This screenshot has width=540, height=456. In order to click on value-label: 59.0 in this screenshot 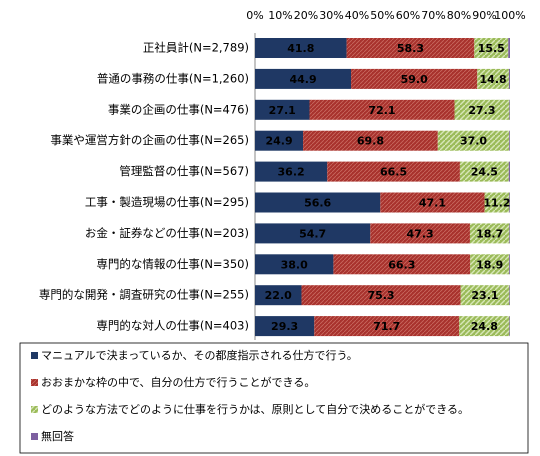, I will do `click(414, 79)`.